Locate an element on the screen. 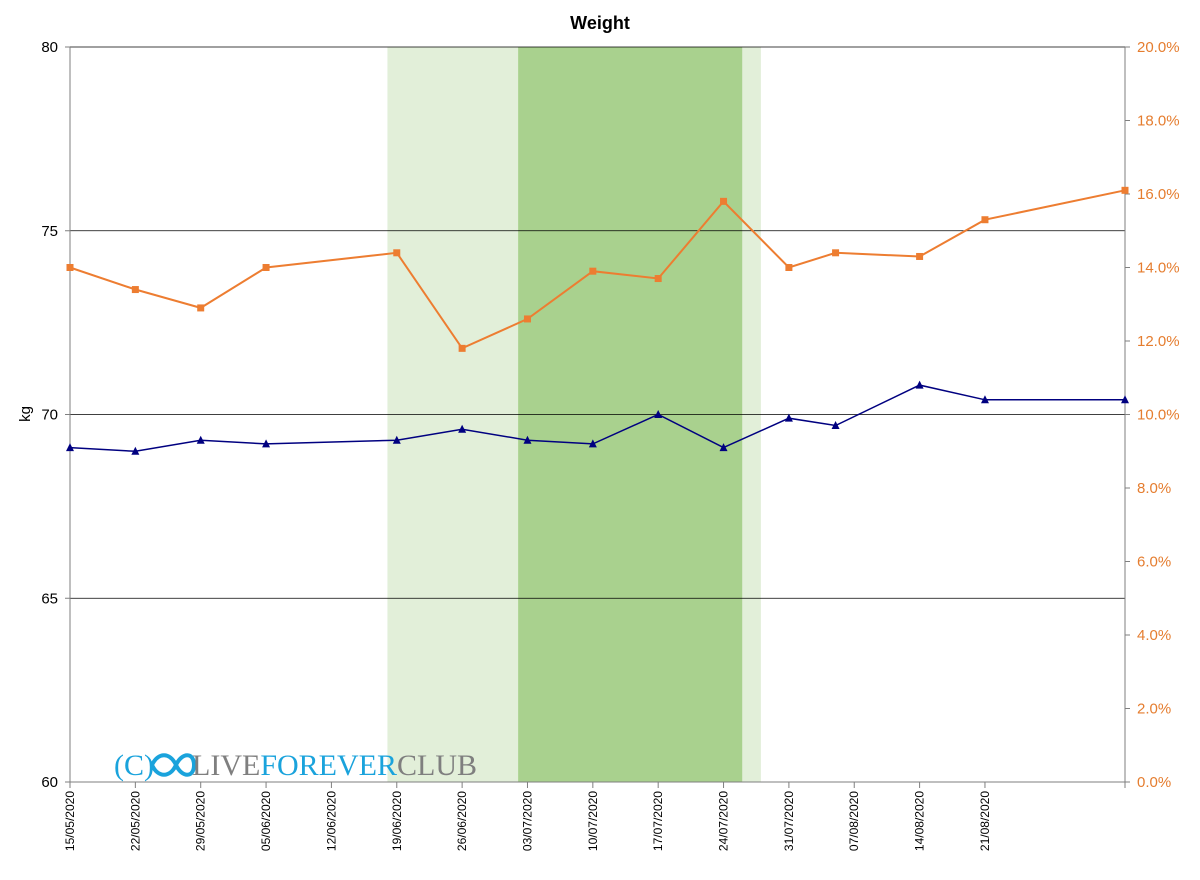  x-tick-label: 21/08/2020 is located at coordinates (985, 821).